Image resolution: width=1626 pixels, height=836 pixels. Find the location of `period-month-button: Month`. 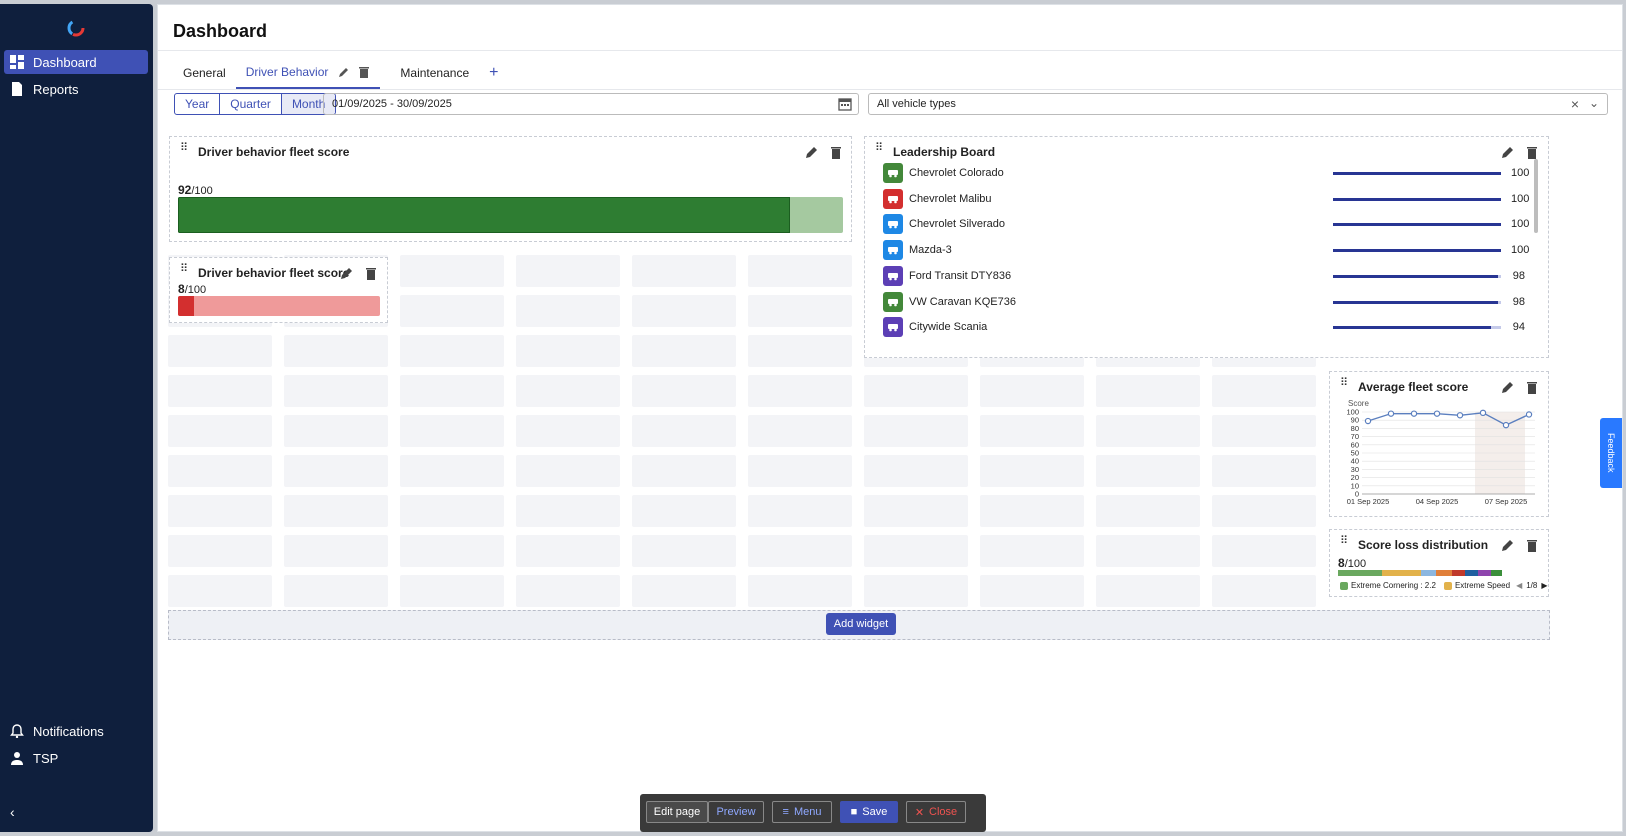

period-month-button: Month is located at coordinates (308, 104).